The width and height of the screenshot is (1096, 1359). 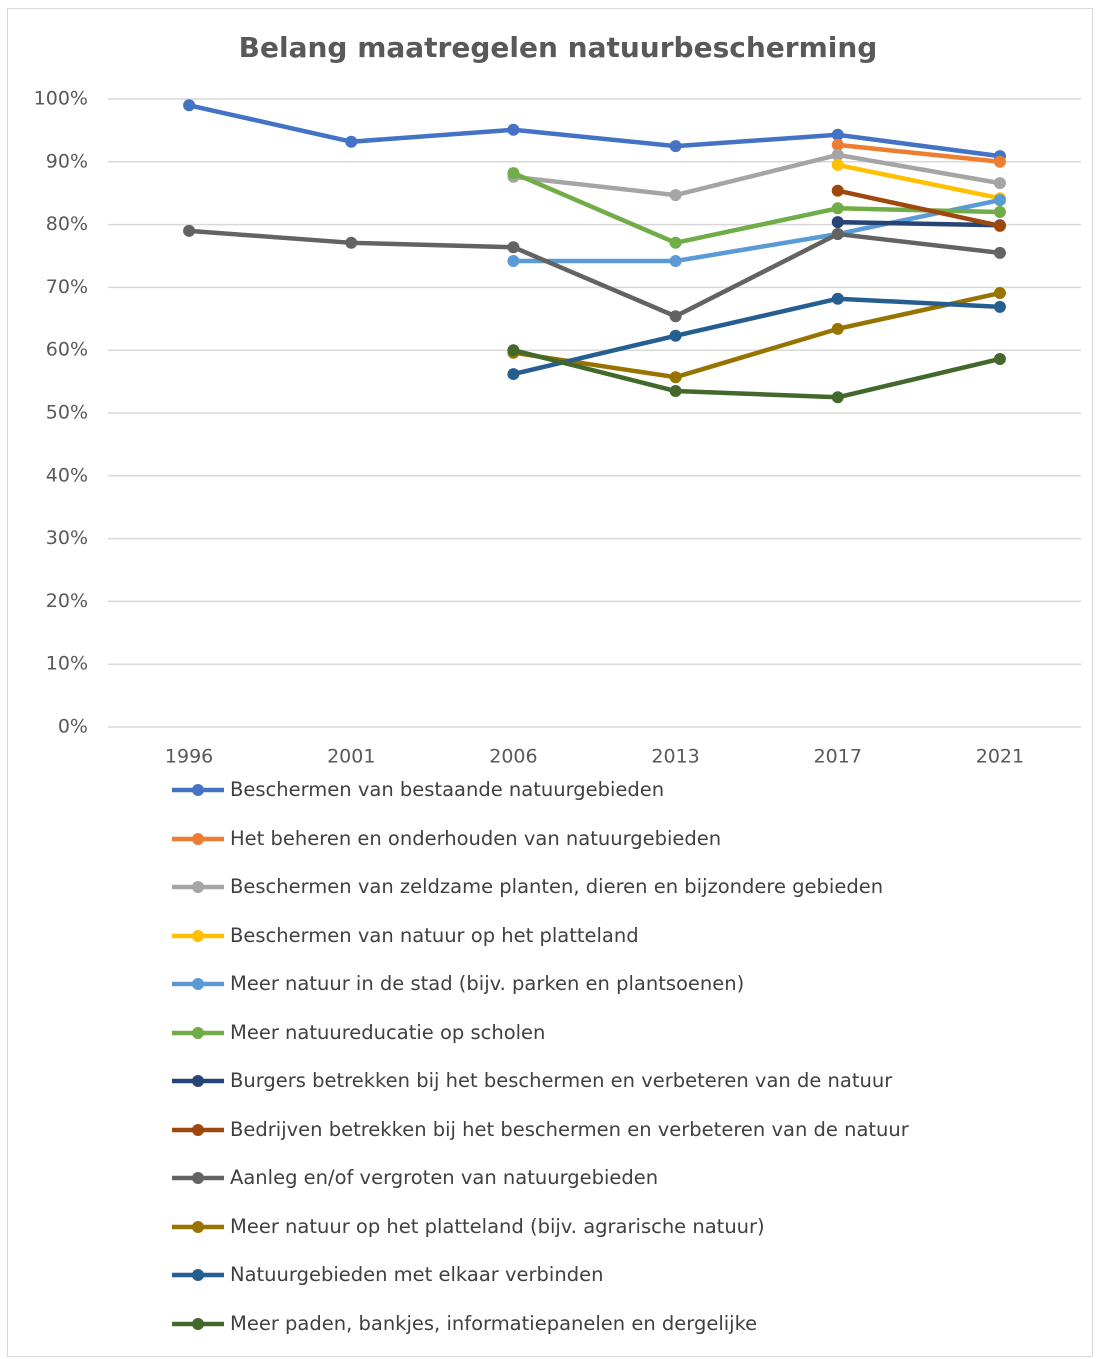 I want to click on y-tick-label: 70%, so click(x=67, y=287).